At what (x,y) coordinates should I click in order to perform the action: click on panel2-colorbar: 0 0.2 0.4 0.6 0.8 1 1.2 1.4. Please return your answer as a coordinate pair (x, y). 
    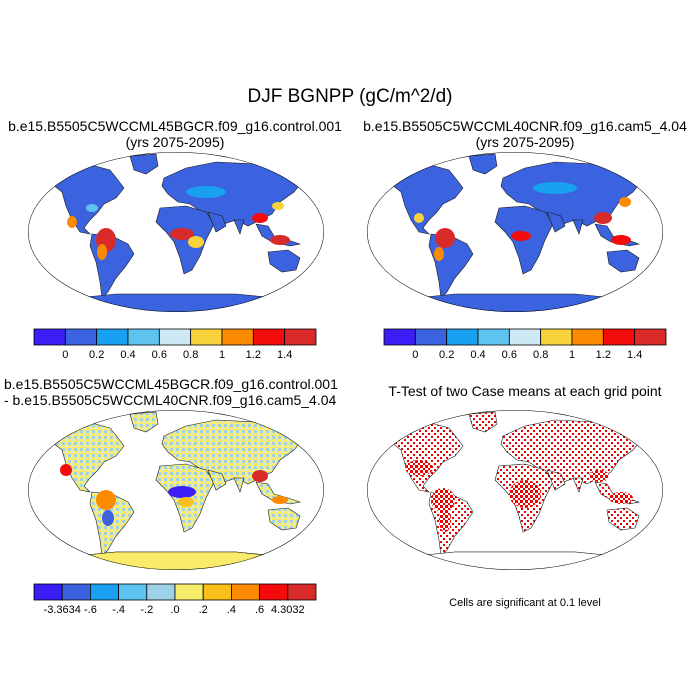
    Looking at the image, I should click on (525, 344).